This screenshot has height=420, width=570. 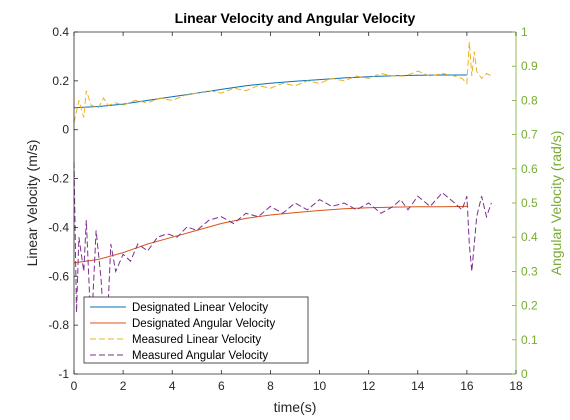 What do you see at coordinates (200, 356) in the screenshot?
I see `measured-angular-velocity-legend-label: Measured Angular Velocity` at bounding box center [200, 356].